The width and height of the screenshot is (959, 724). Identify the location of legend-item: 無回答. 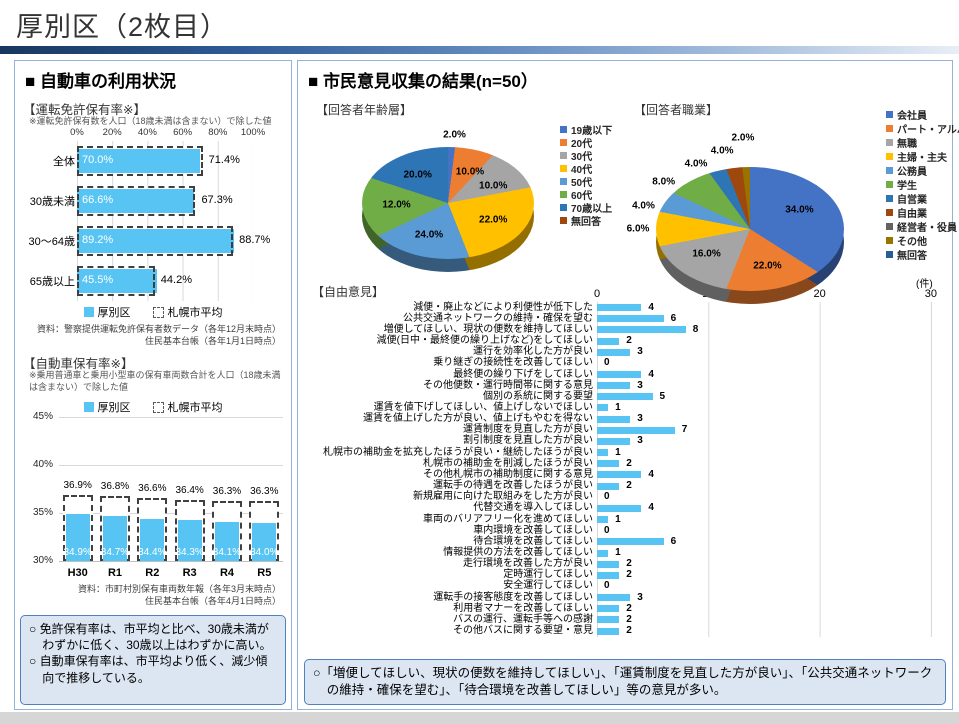
(586, 221).